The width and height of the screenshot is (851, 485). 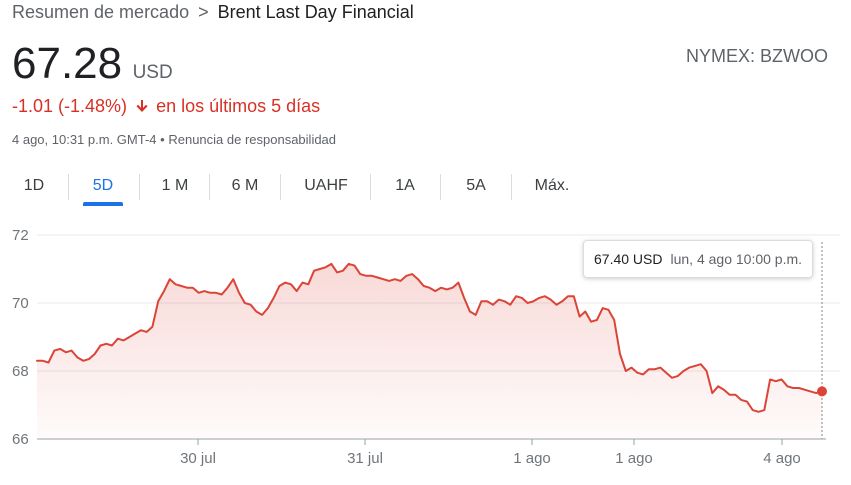 I want to click on tab-5d: 5D, so click(x=103, y=186).